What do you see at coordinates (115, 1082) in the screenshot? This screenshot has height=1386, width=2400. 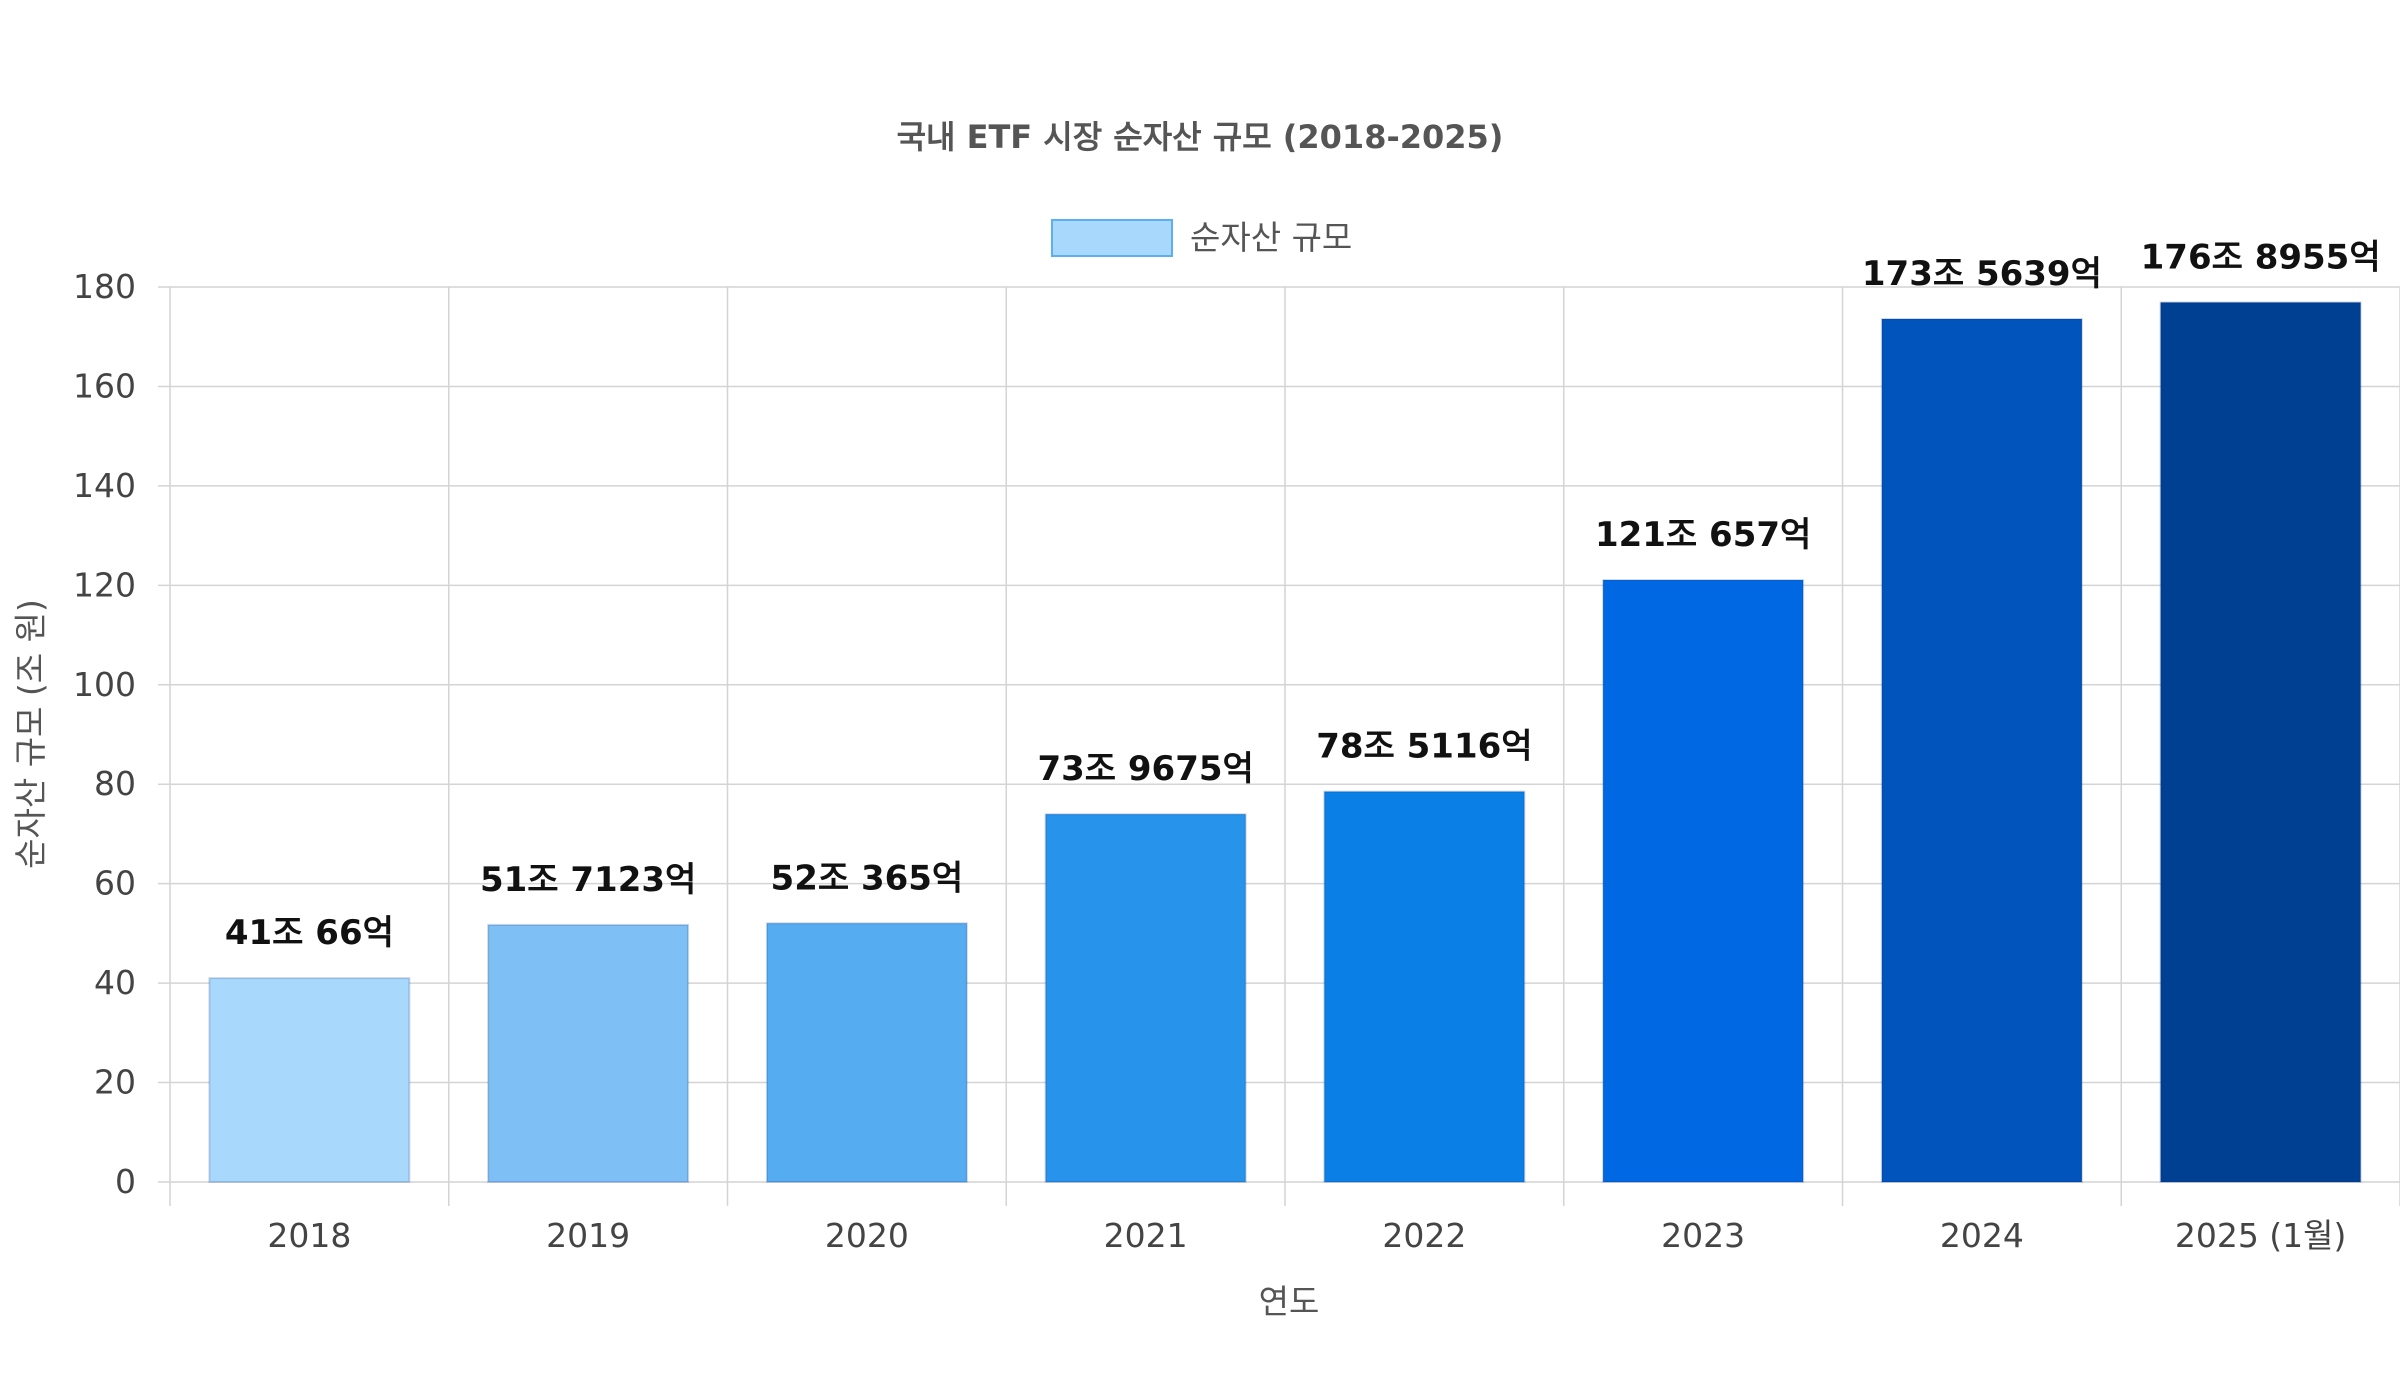 I see `y-tick-label-20: 20` at bounding box center [115, 1082].